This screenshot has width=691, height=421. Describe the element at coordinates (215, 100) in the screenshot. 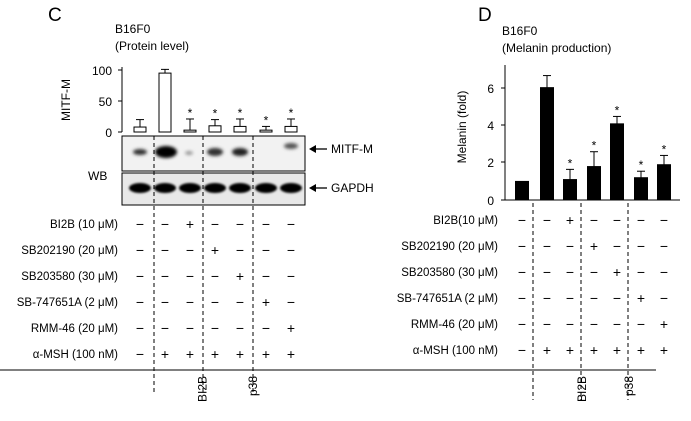

I see `panel-c-bars: * * * * *` at that location.